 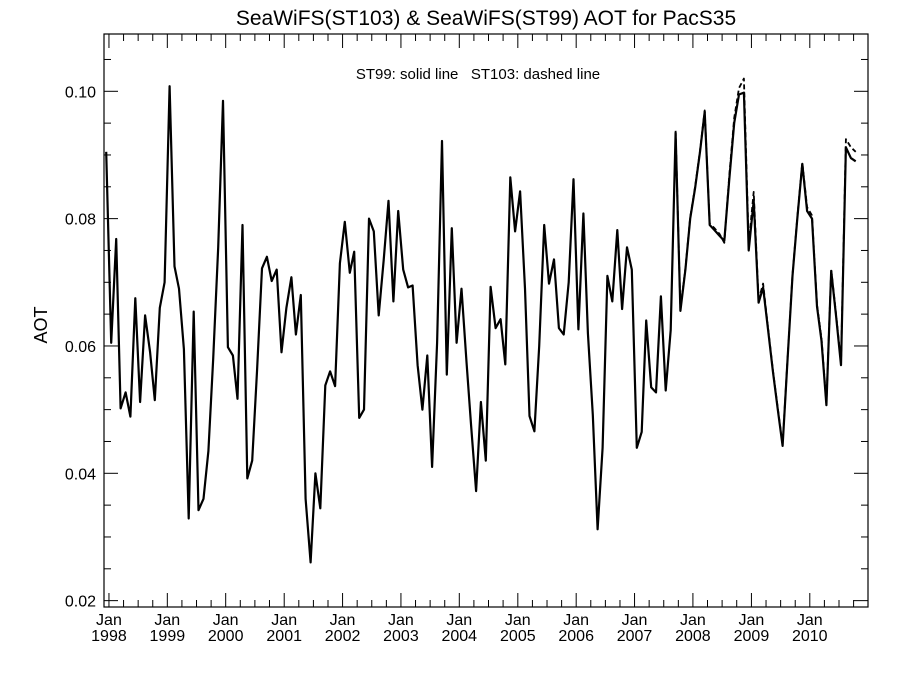 What do you see at coordinates (518, 636) in the screenshot?
I see `x-tick-year-label: 2005` at bounding box center [518, 636].